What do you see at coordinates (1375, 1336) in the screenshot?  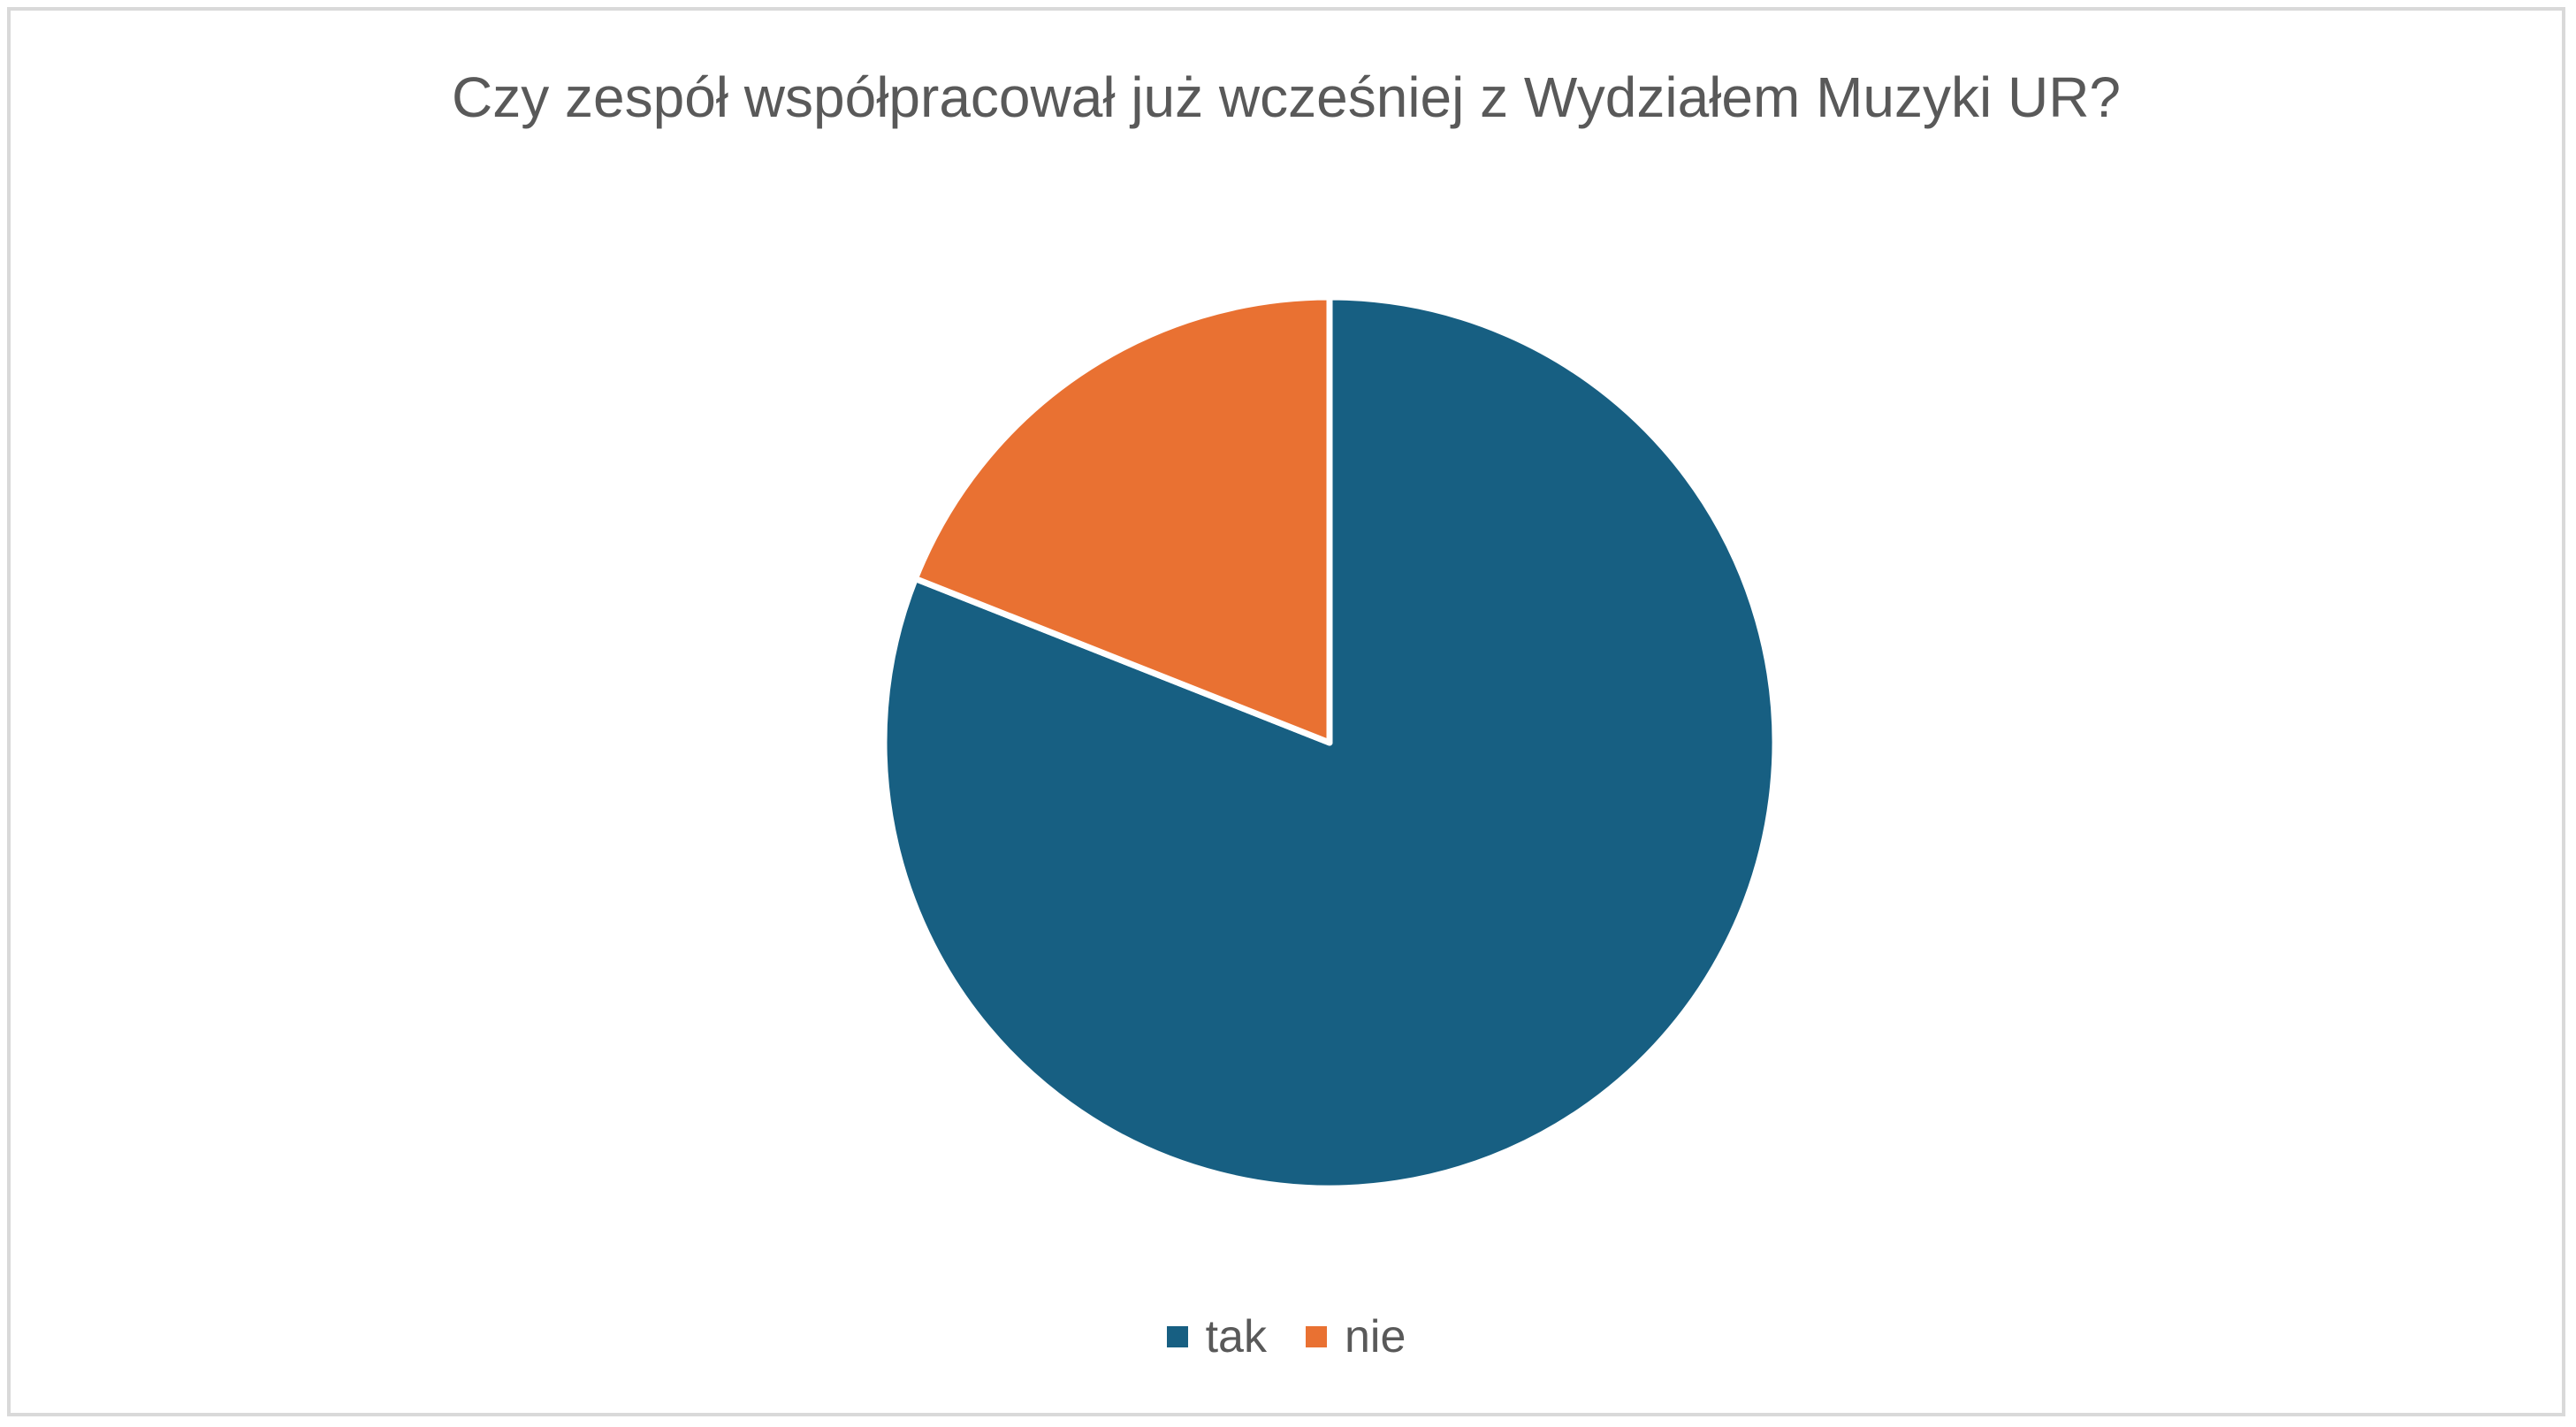 I see `legend-label-nie: nie` at bounding box center [1375, 1336].